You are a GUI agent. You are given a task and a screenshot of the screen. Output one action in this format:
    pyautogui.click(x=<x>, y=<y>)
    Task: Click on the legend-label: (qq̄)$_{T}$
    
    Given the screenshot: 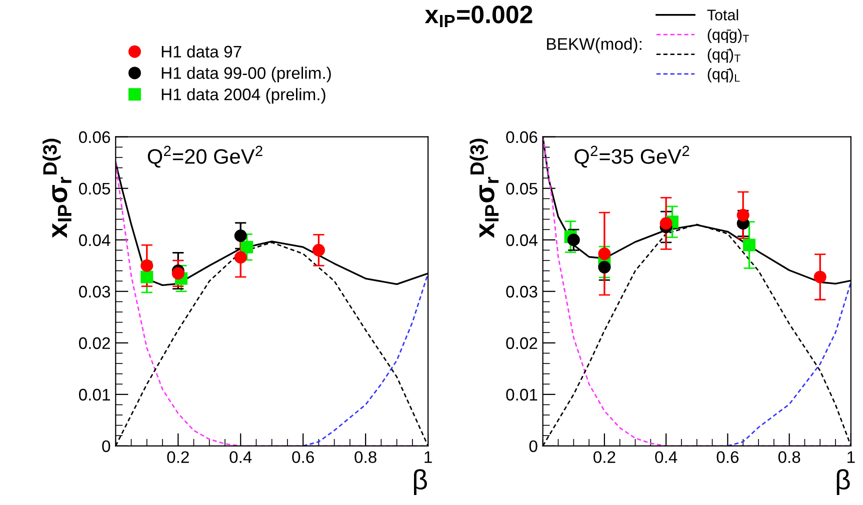 What is the action you would take?
    pyautogui.click(x=724, y=55)
    